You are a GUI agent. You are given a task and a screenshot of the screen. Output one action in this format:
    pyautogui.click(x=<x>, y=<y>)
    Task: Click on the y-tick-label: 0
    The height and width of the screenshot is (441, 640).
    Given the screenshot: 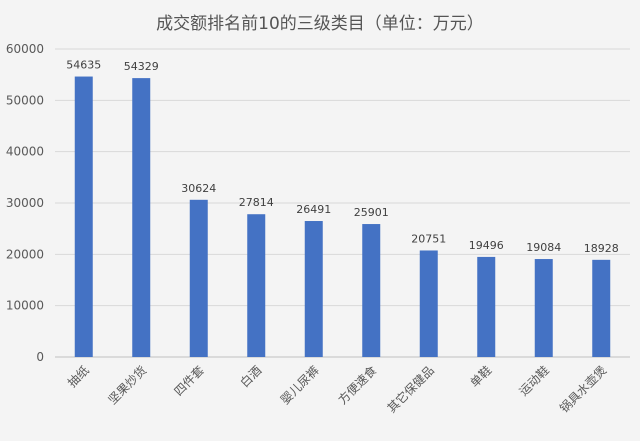 What is the action you would take?
    pyautogui.click(x=40, y=357)
    